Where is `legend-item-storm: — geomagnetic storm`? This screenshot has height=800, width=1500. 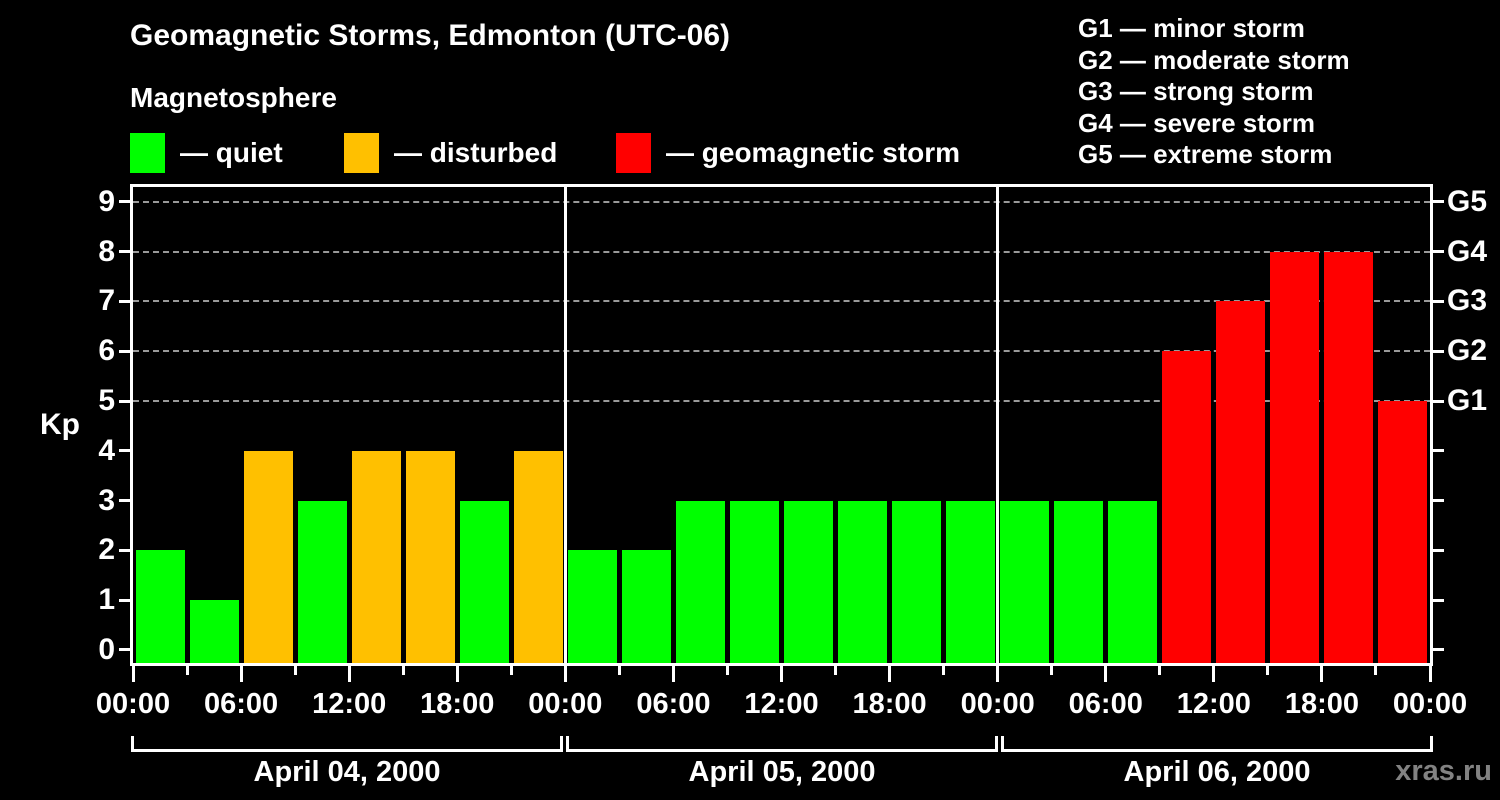 legend-item-storm: — geomagnetic storm is located at coordinates (788, 153).